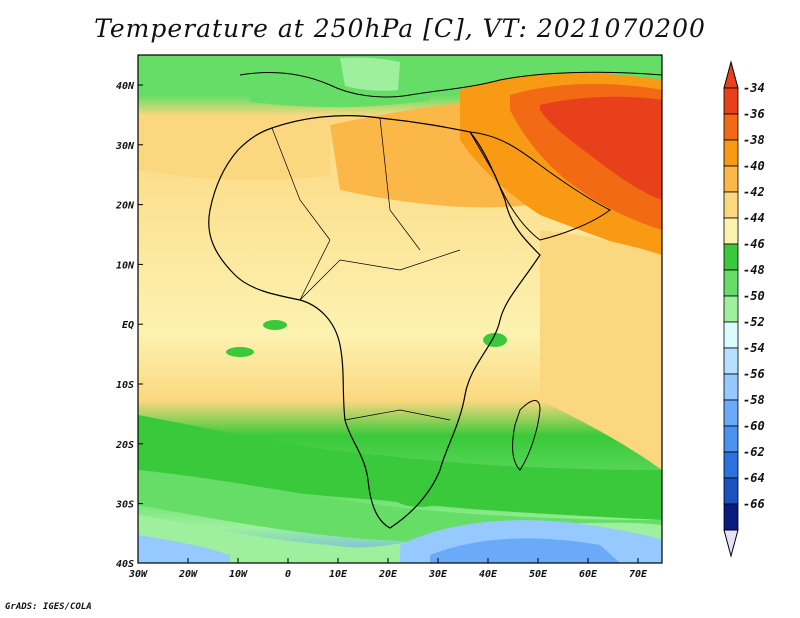  Describe the element at coordinates (140, 324) in the screenshot. I see `latitude-ticks` at that location.